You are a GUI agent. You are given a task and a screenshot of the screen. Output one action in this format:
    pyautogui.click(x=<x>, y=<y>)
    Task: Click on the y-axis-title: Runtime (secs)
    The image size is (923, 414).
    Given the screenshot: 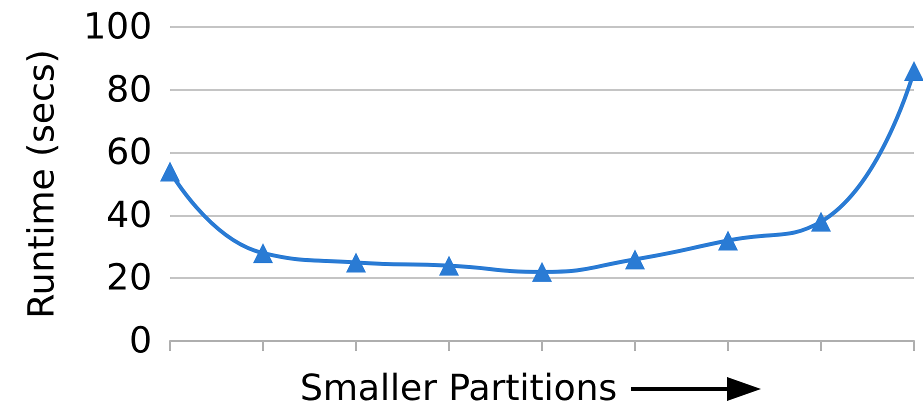 What is the action you would take?
    pyautogui.click(x=42, y=184)
    